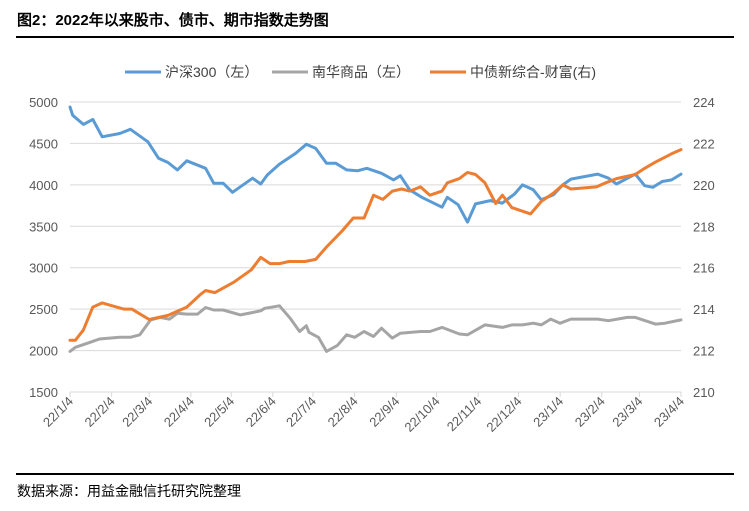 The height and width of the screenshot is (511, 749). What do you see at coordinates (100, 412) in the screenshot?
I see `x-tick-label: 22/2/4` at bounding box center [100, 412].